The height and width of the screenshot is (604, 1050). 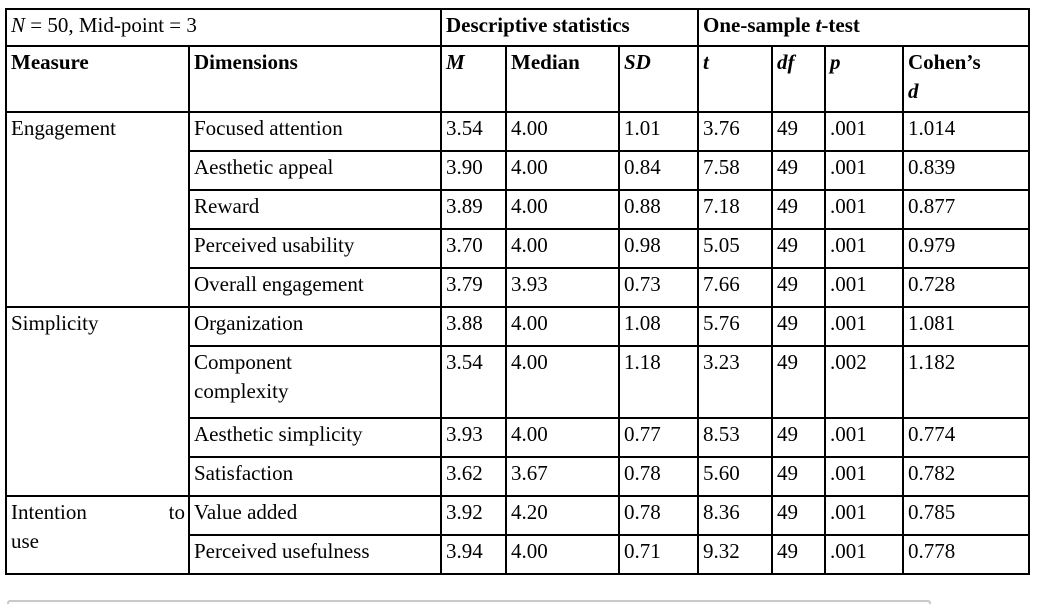 I want to click on t-cell: 5.05, so click(x=735, y=248).